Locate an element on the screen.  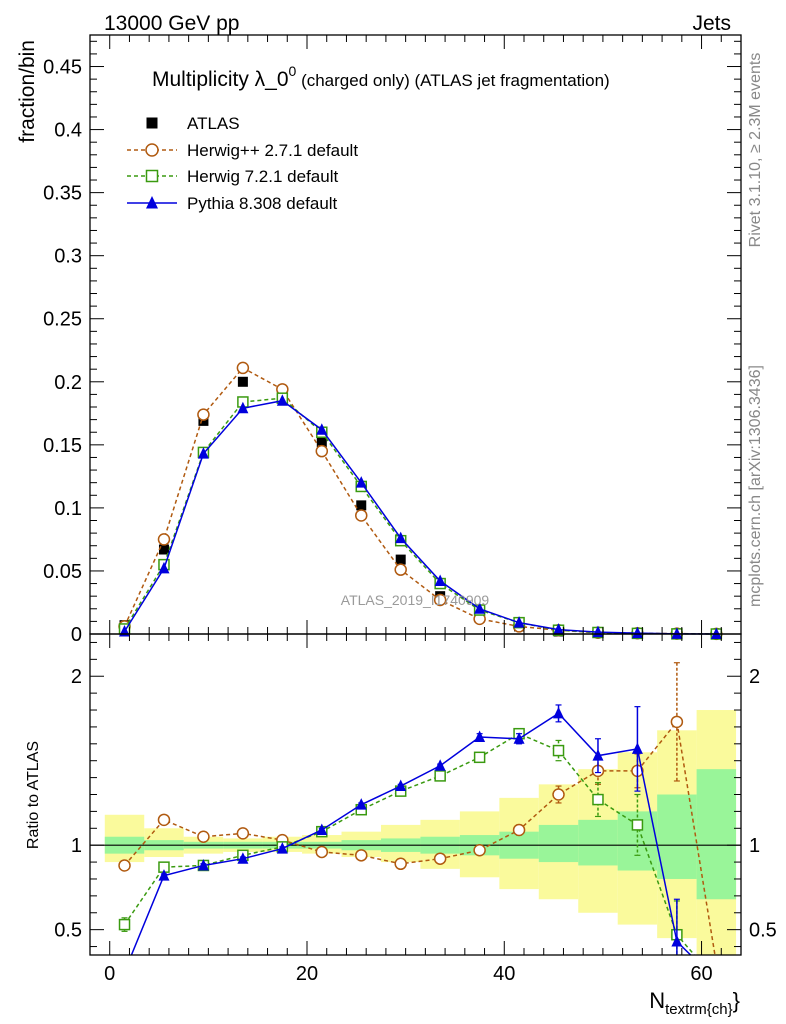
ratio-y-tick-label-right: 0.5 is located at coordinates (763, 931).